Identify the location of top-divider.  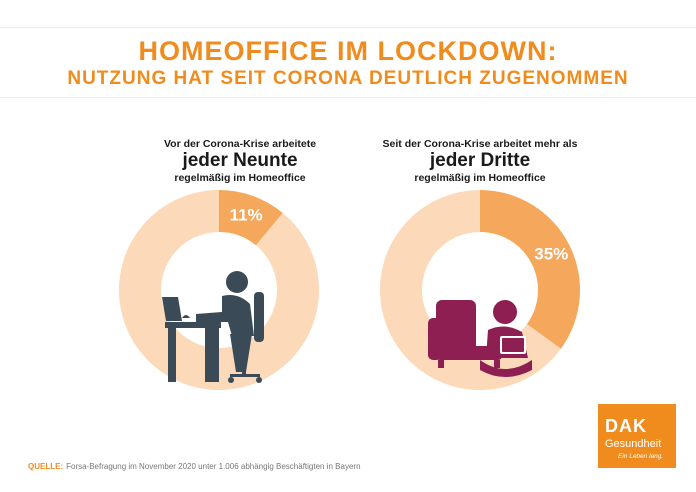
(348, 27).